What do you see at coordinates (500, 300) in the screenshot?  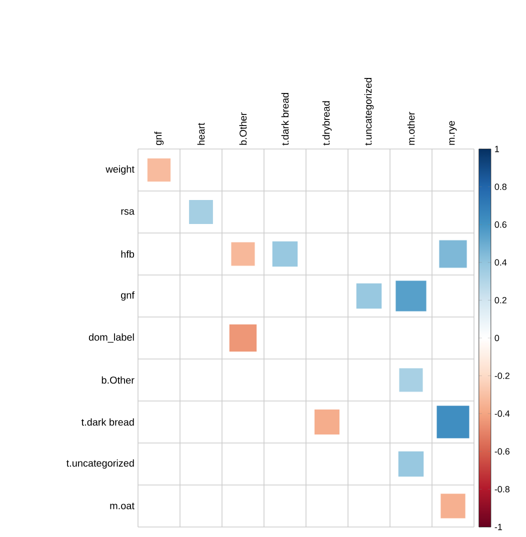 I see `color-bar-label: 0.2` at bounding box center [500, 300].